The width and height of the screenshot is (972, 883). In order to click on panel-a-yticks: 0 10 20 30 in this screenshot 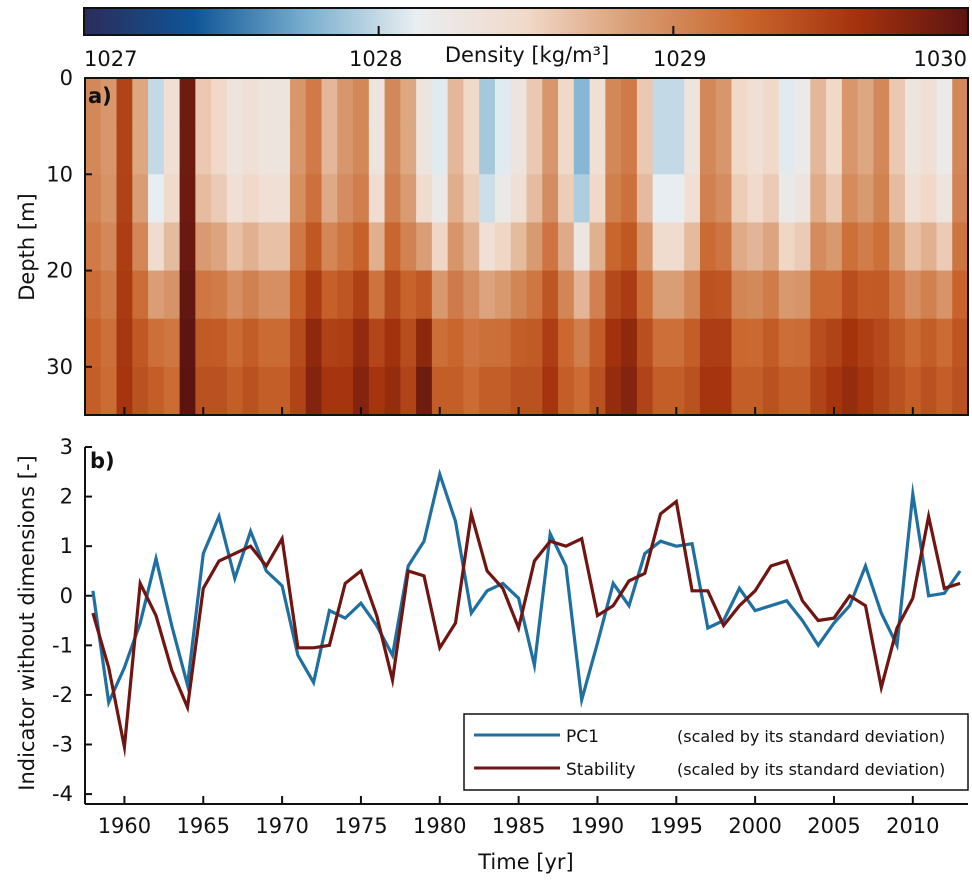, I will do `click(69, 222)`.